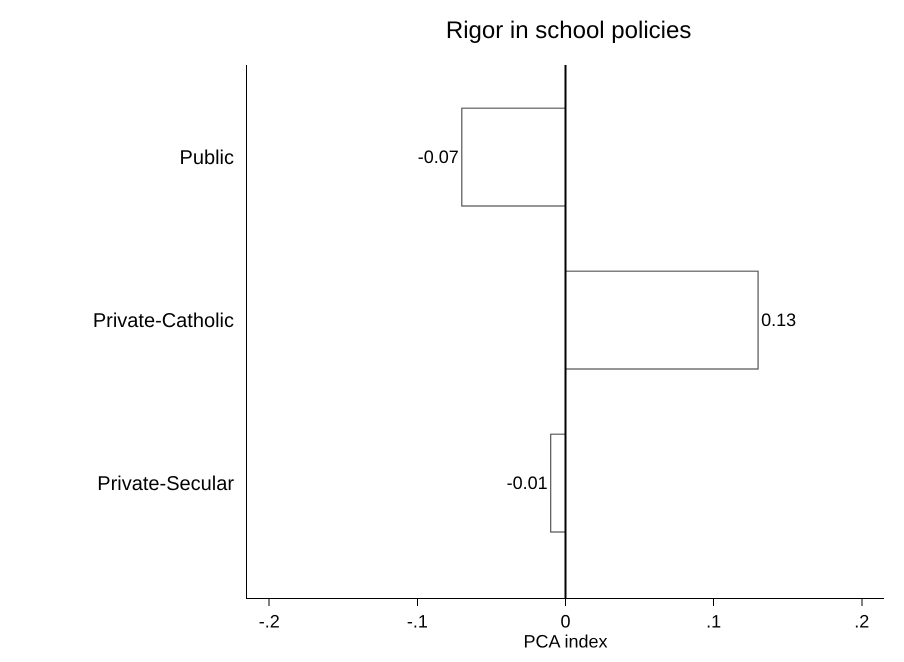 The width and height of the screenshot is (904, 662). What do you see at coordinates (565, 642) in the screenshot?
I see `x-axis-title: PCA index` at bounding box center [565, 642].